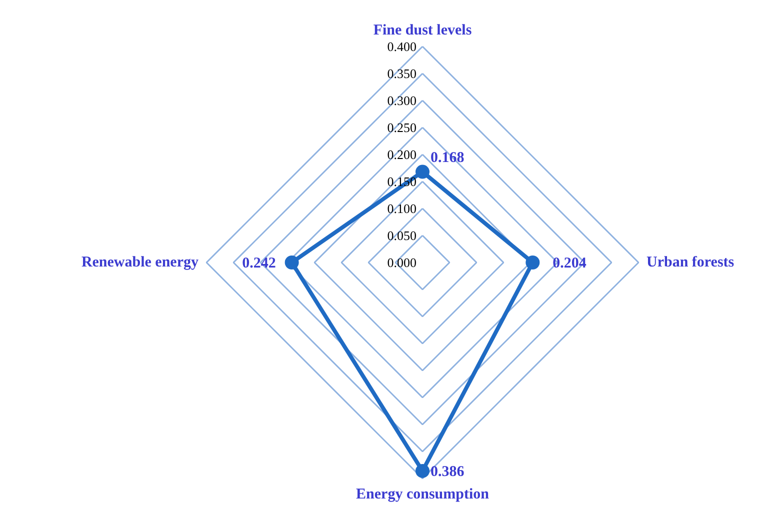 This screenshot has height=513, width=771. Describe the element at coordinates (423, 494) in the screenshot. I see `spoke-label: Energy consumption` at that location.